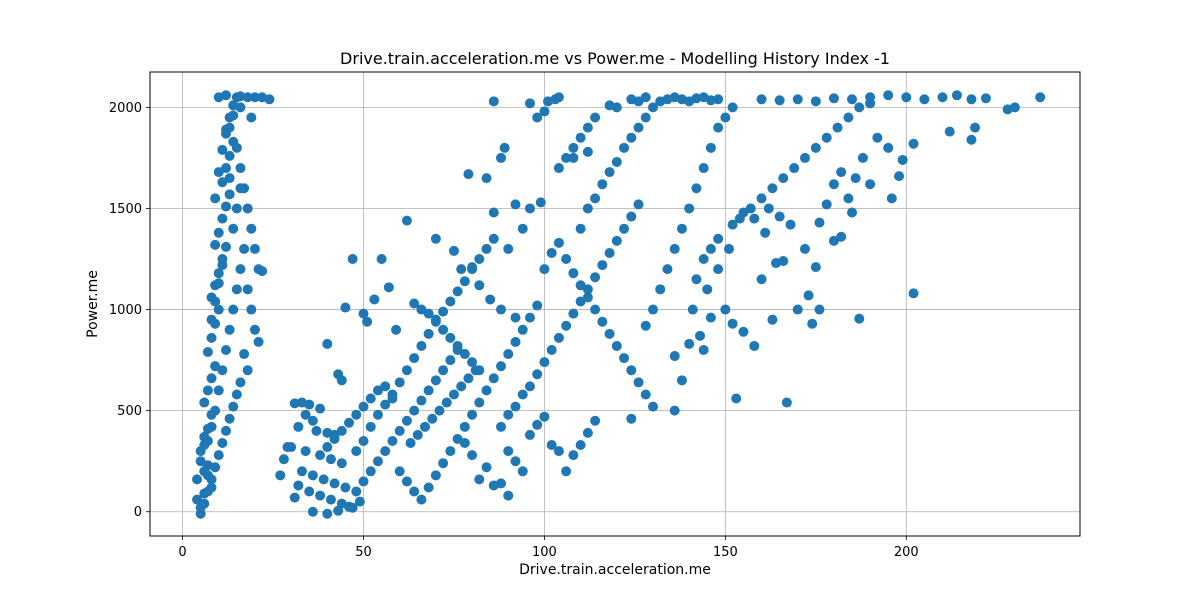 This screenshot has height=600, width=1200. I want to click on y-tick-label: 1000, so click(125, 310).